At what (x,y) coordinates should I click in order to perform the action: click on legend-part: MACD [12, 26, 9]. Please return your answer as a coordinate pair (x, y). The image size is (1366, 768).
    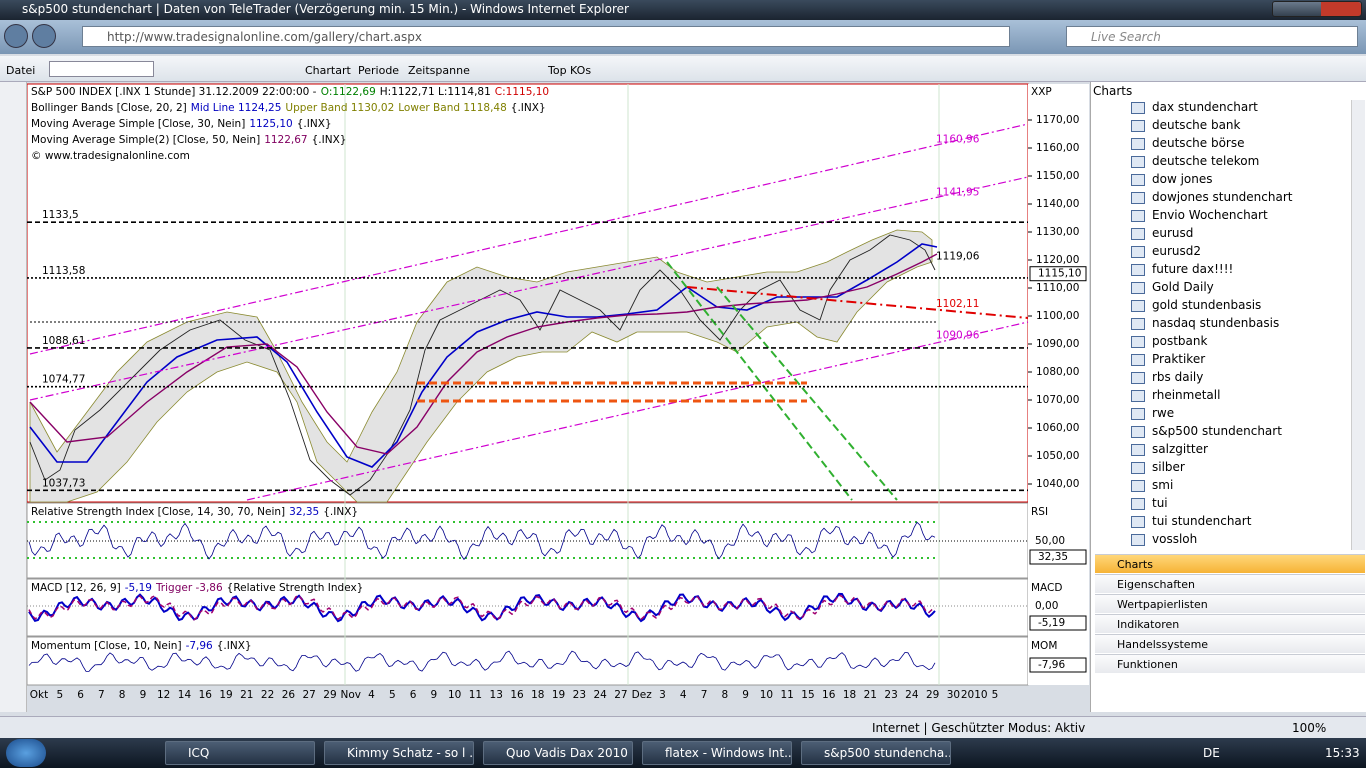
    Looking at the image, I should click on (76, 588).